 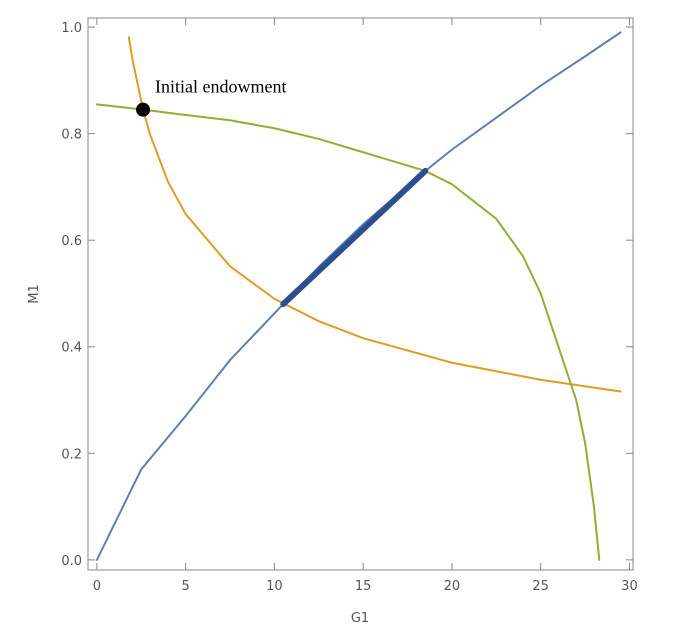 I want to click on series-line, so click(x=354, y=237).